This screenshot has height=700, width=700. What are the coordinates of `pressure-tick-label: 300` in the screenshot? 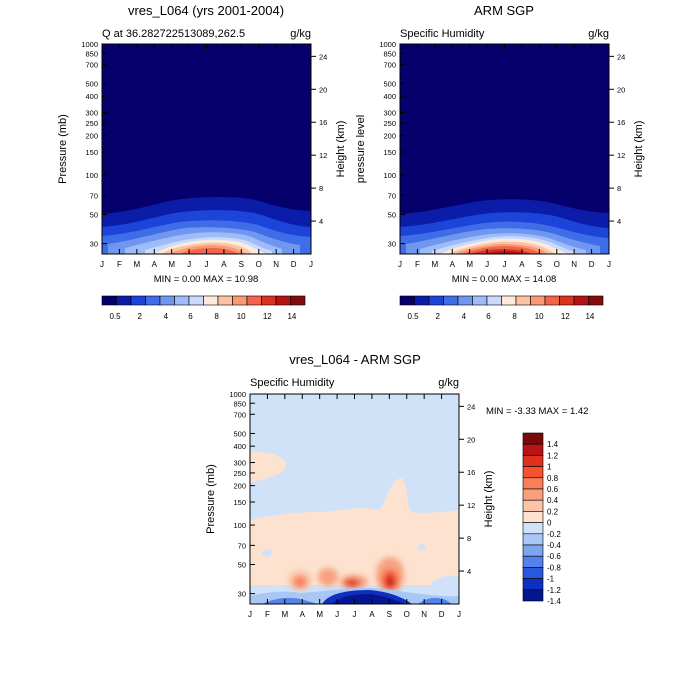 It's located at (389, 113).